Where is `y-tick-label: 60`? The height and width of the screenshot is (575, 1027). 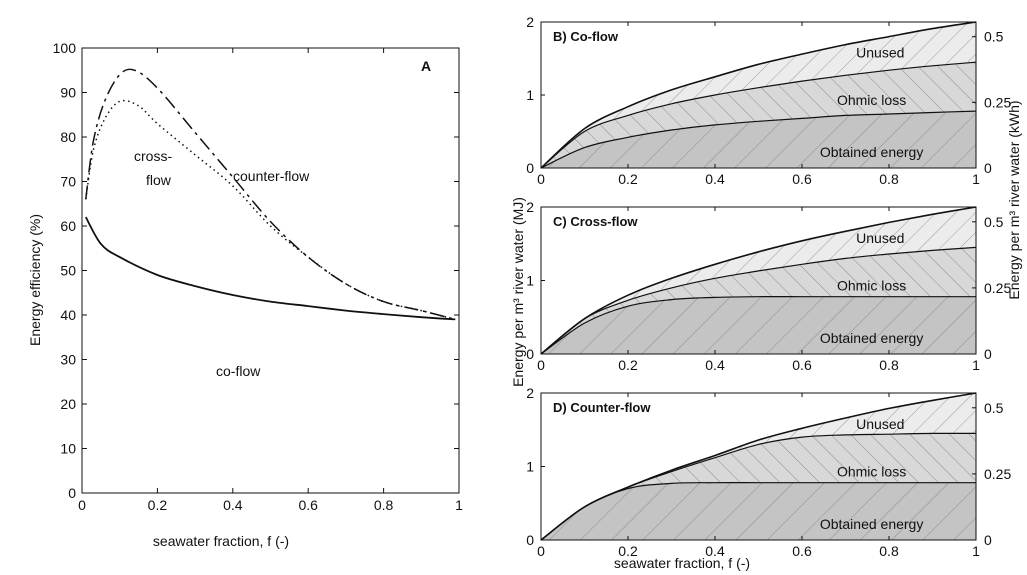 y-tick-label: 60 is located at coordinates (68, 226).